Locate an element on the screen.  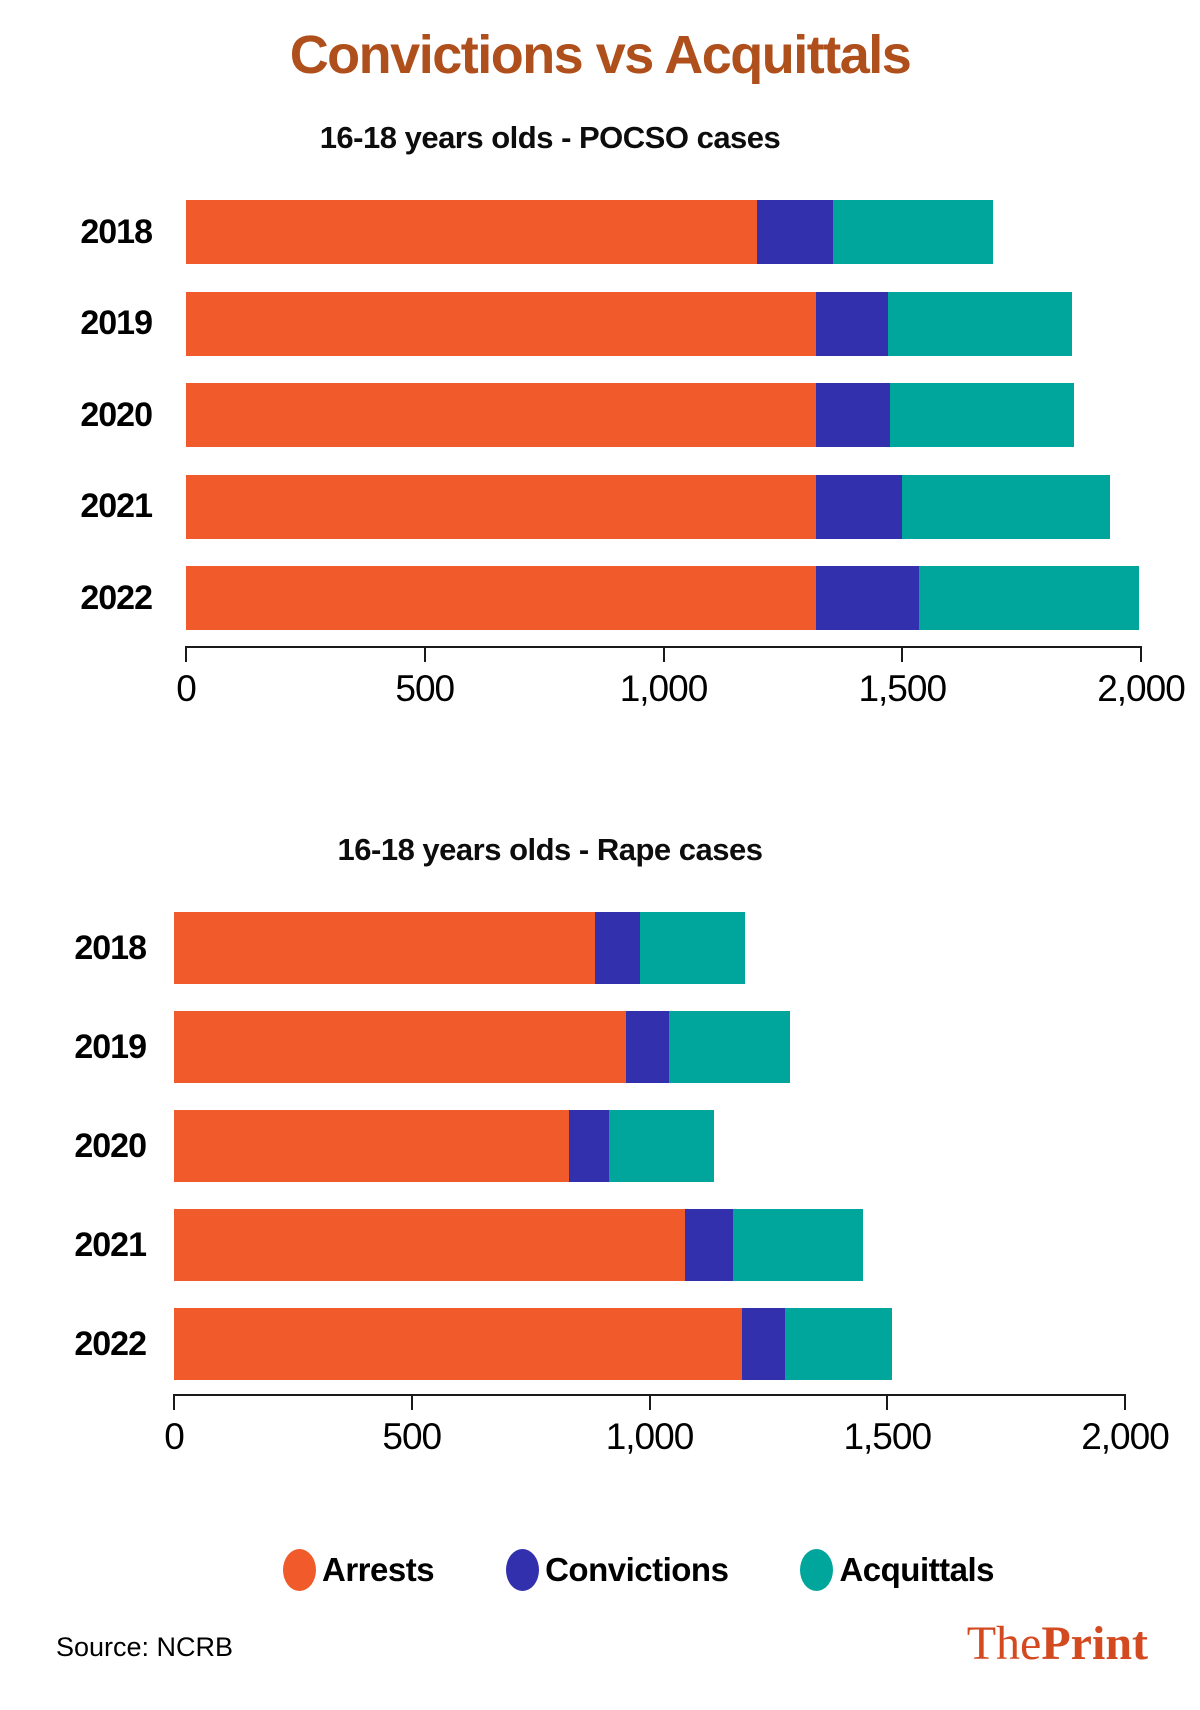
logo-the: The is located at coordinates (1004, 1643).